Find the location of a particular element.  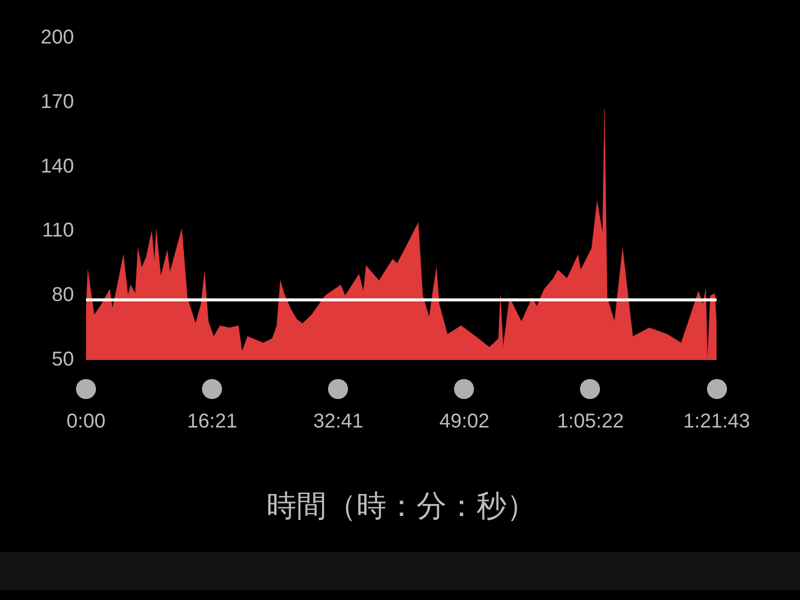

x-tick-label: 0:00 is located at coordinates (86, 421).